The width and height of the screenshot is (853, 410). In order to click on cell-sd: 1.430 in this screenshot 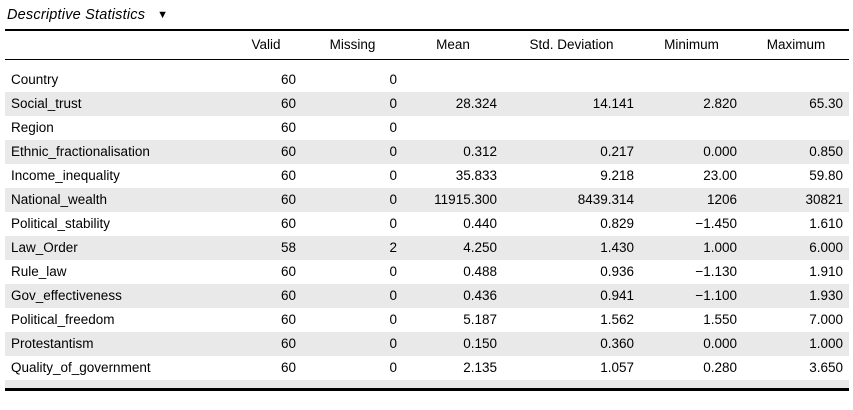, I will do `click(617, 247)`.